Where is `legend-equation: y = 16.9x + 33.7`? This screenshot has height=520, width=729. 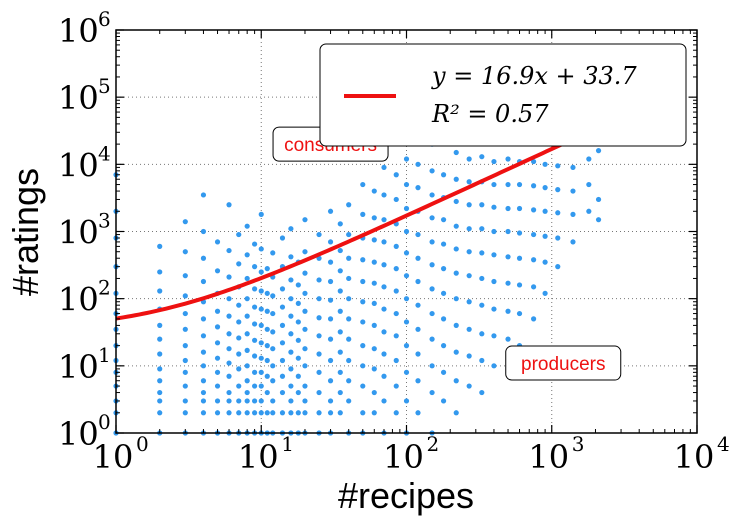
legend-equation: y = 16.9x + 33.7 is located at coordinates (534, 76).